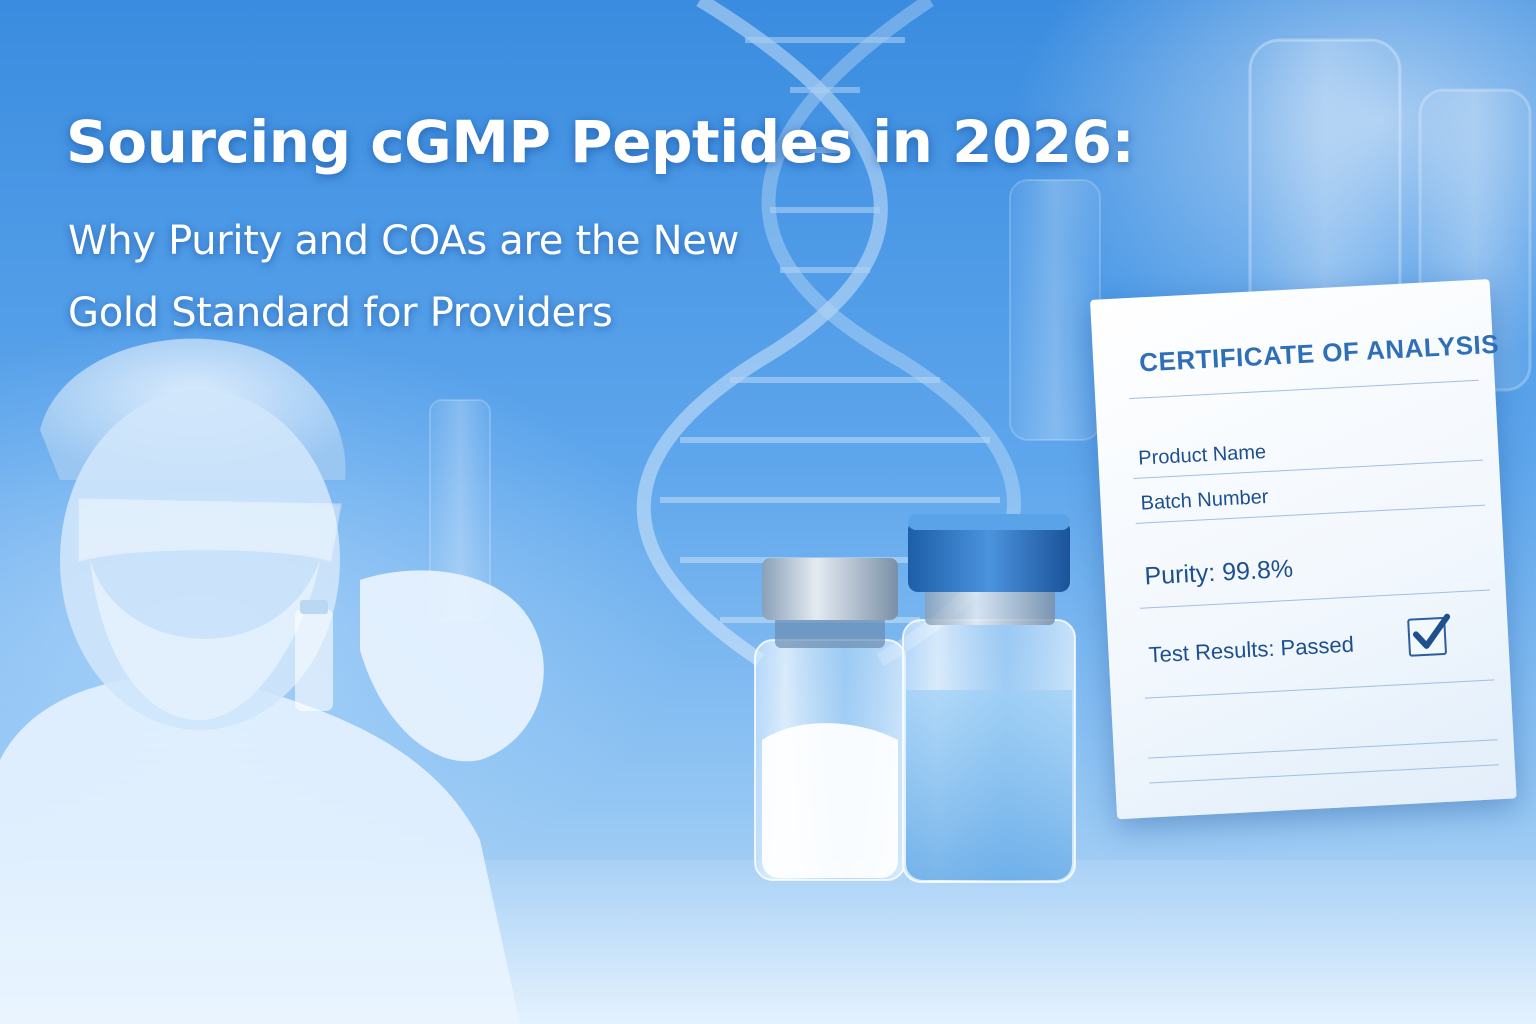 Image resolution: width=1536 pixels, height=1024 pixels. I want to click on subheadline-line-2: Gold Standard for Providers, so click(340, 313).